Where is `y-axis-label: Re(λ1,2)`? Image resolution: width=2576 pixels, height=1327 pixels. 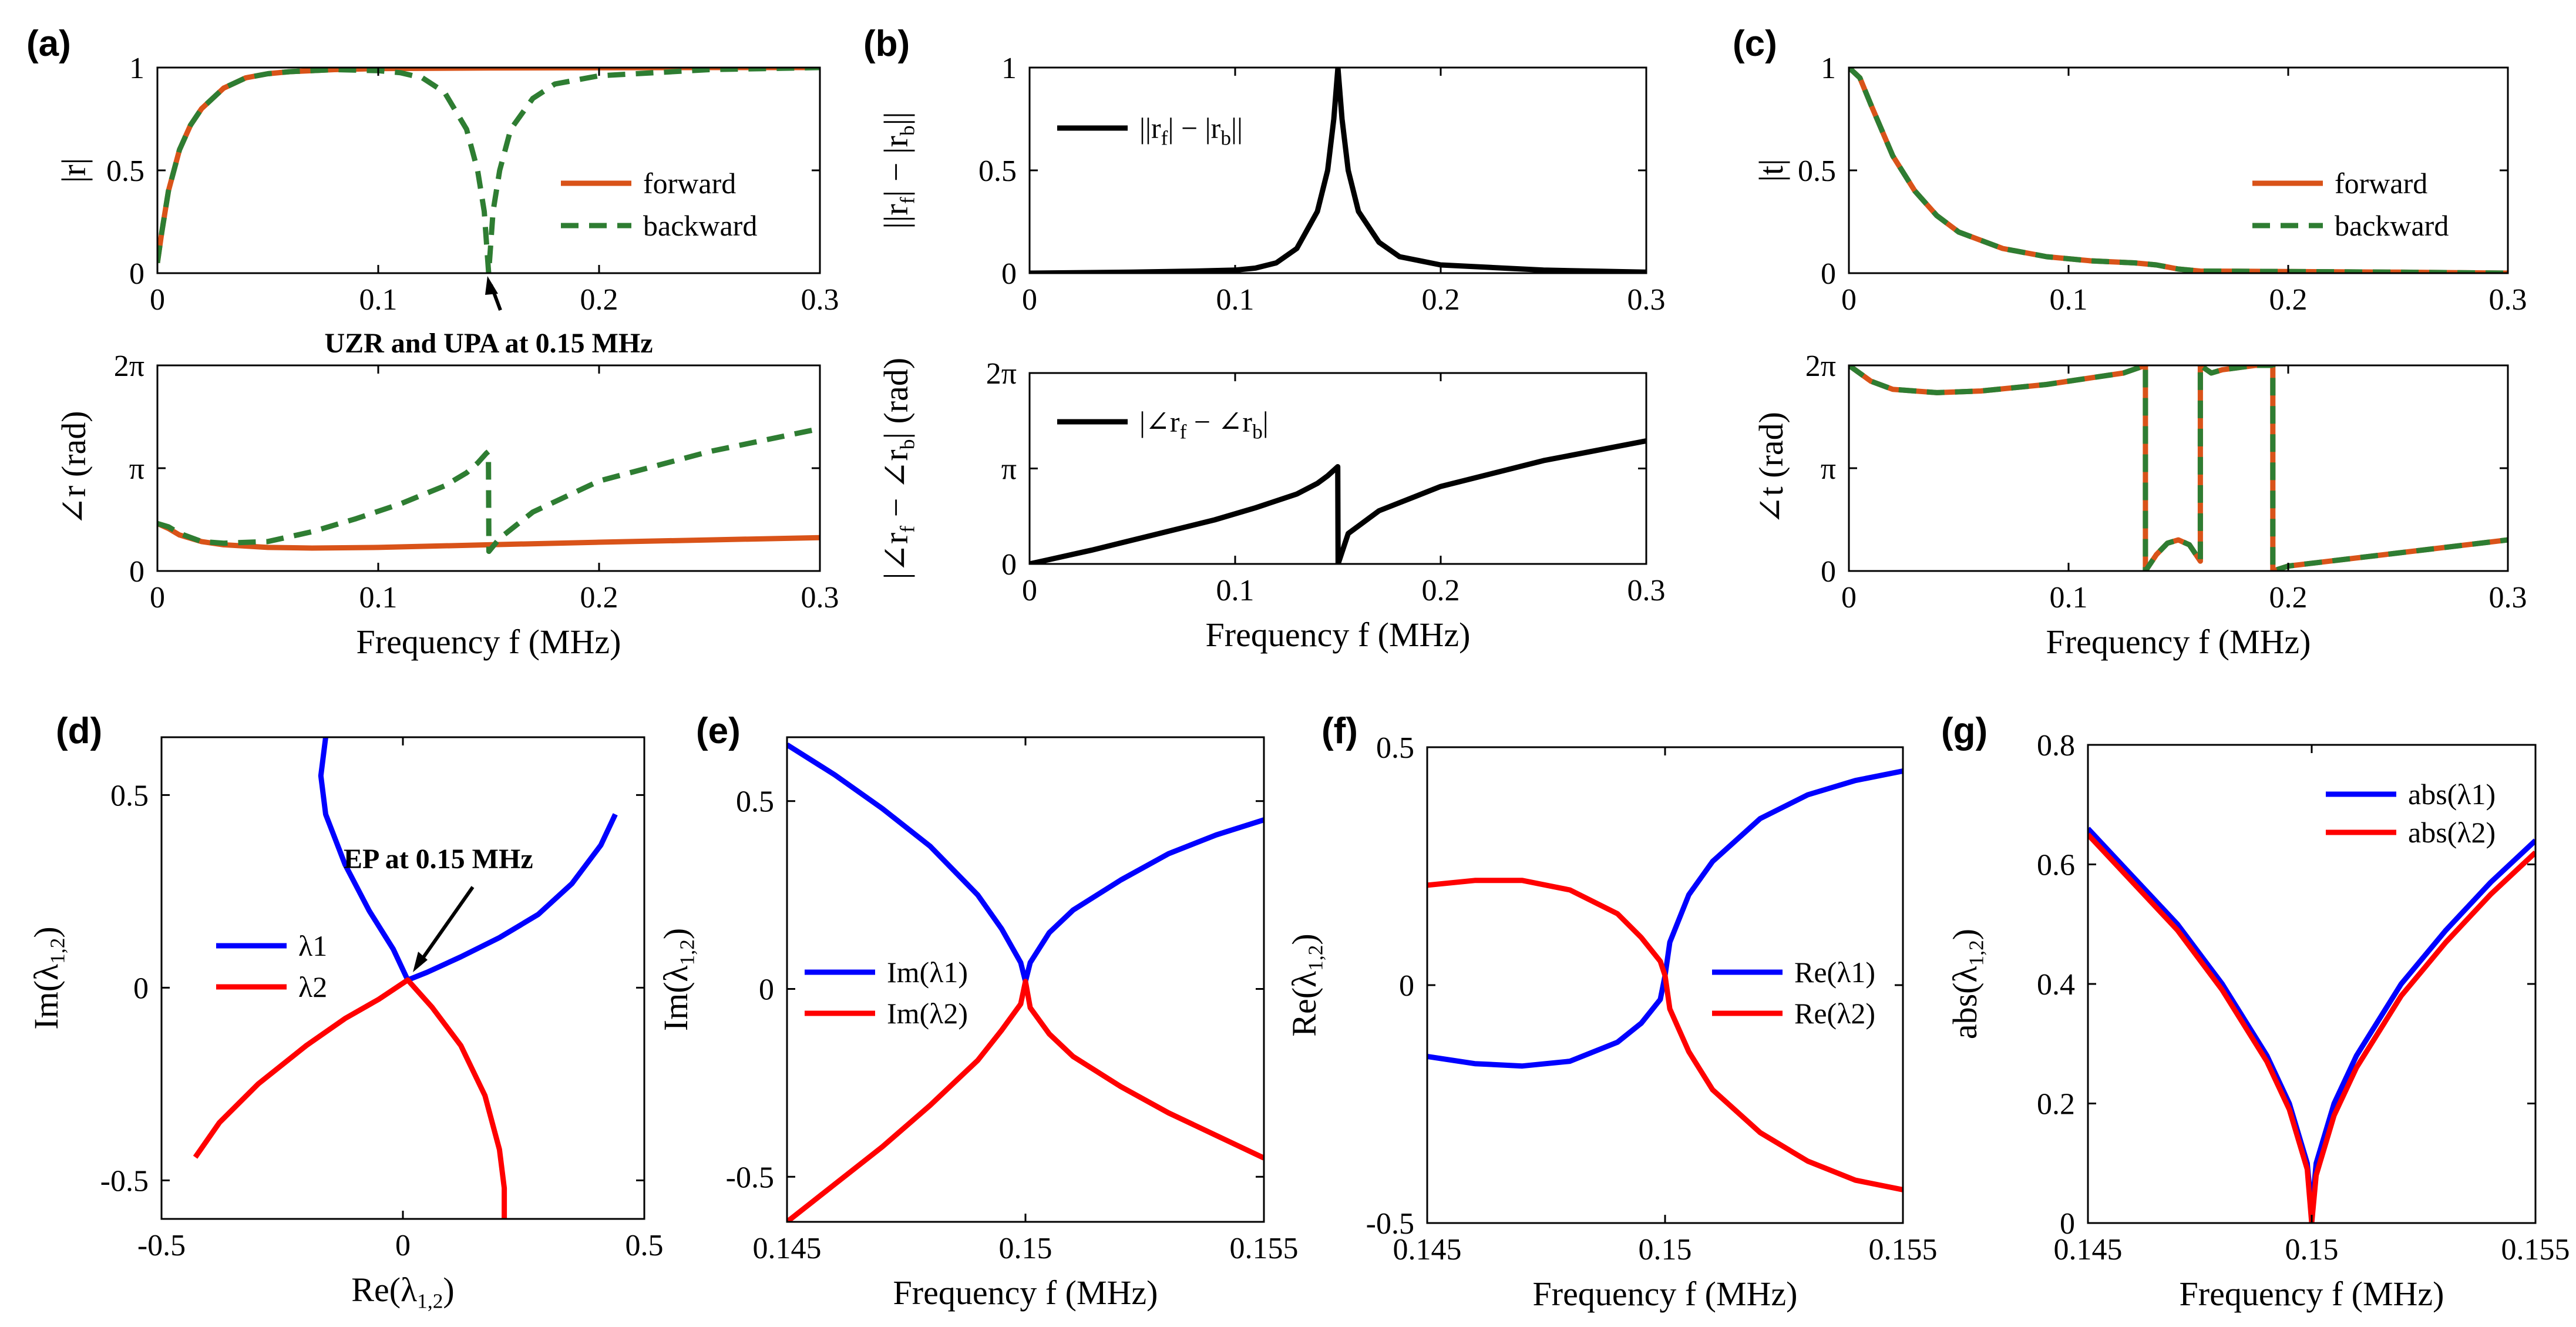 y-axis-label: Re(λ1,2) is located at coordinates (1306, 985).